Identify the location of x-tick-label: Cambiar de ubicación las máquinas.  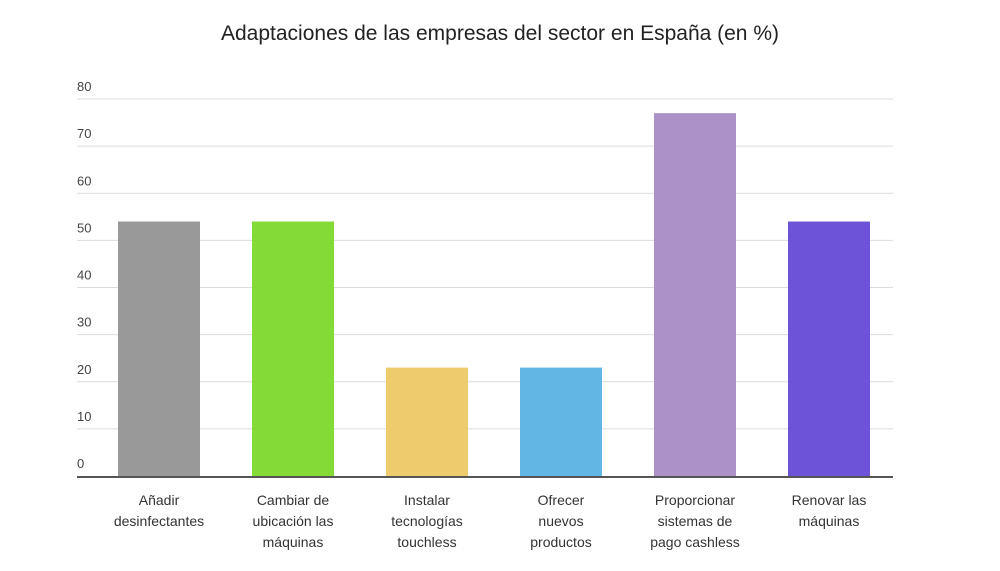
(293, 521).